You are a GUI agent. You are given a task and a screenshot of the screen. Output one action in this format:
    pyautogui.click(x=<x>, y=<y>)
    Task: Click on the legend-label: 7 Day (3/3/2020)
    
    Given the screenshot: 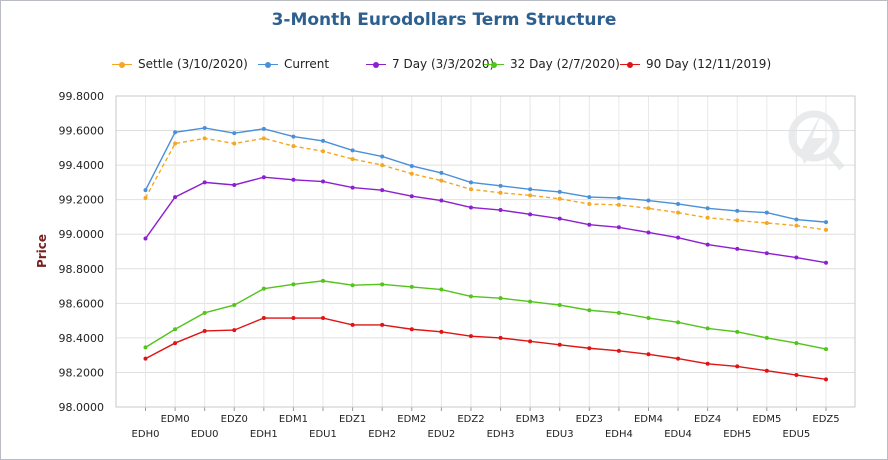 What is the action you would take?
    pyautogui.click(x=443, y=64)
    